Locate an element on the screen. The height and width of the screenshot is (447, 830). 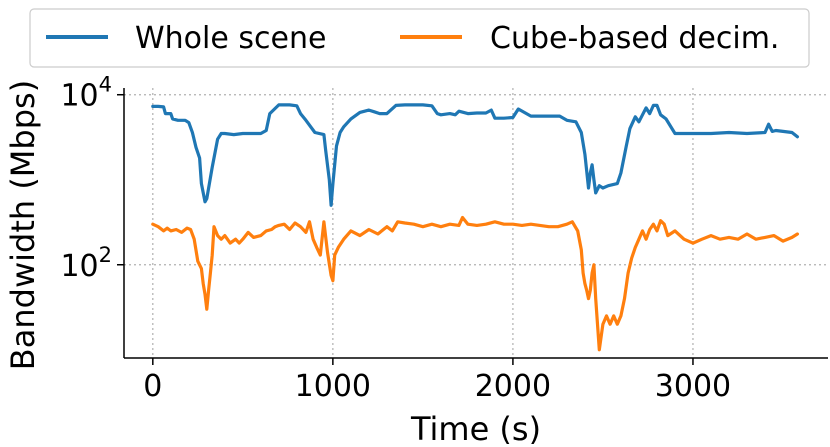
y-tick-label: 10² is located at coordinates (86, 263).